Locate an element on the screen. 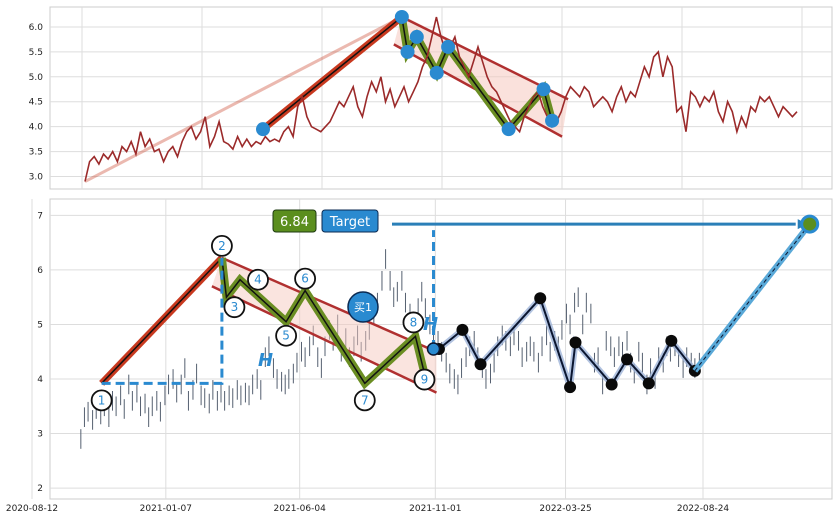 The image size is (838, 520). bottom-labels: 1 2 3 4 5 6 7 8 9 is located at coordinates (263, 323).